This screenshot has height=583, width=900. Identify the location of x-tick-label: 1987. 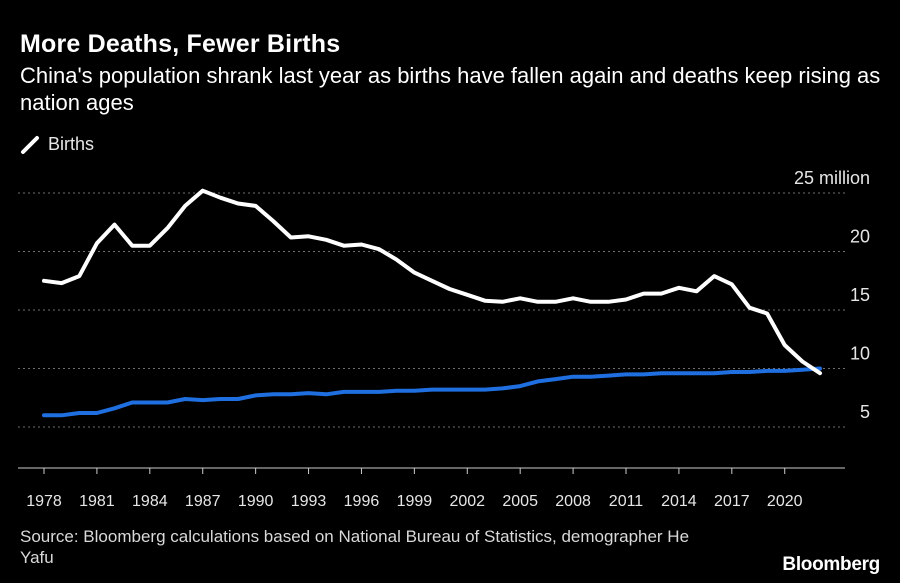
(203, 501).